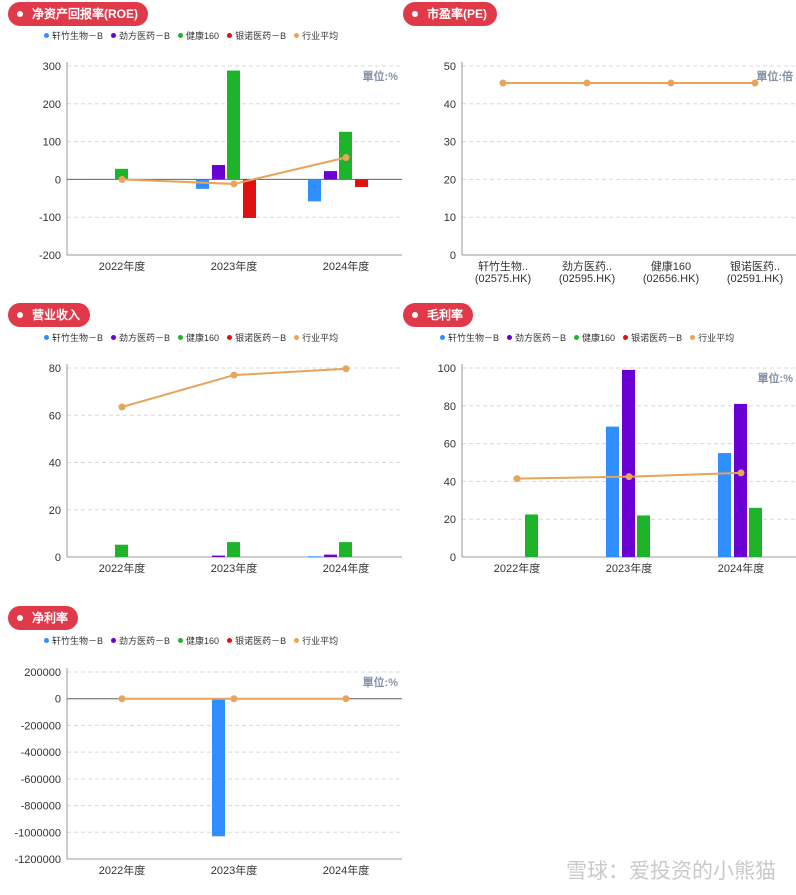 The image size is (796, 895). What do you see at coordinates (220, 167) in the screenshot?
I see `roe-chart: -200 -100 0 100 200 300 單位:% 2022年度 2023年度 2024年度` at bounding box center [220, 167].